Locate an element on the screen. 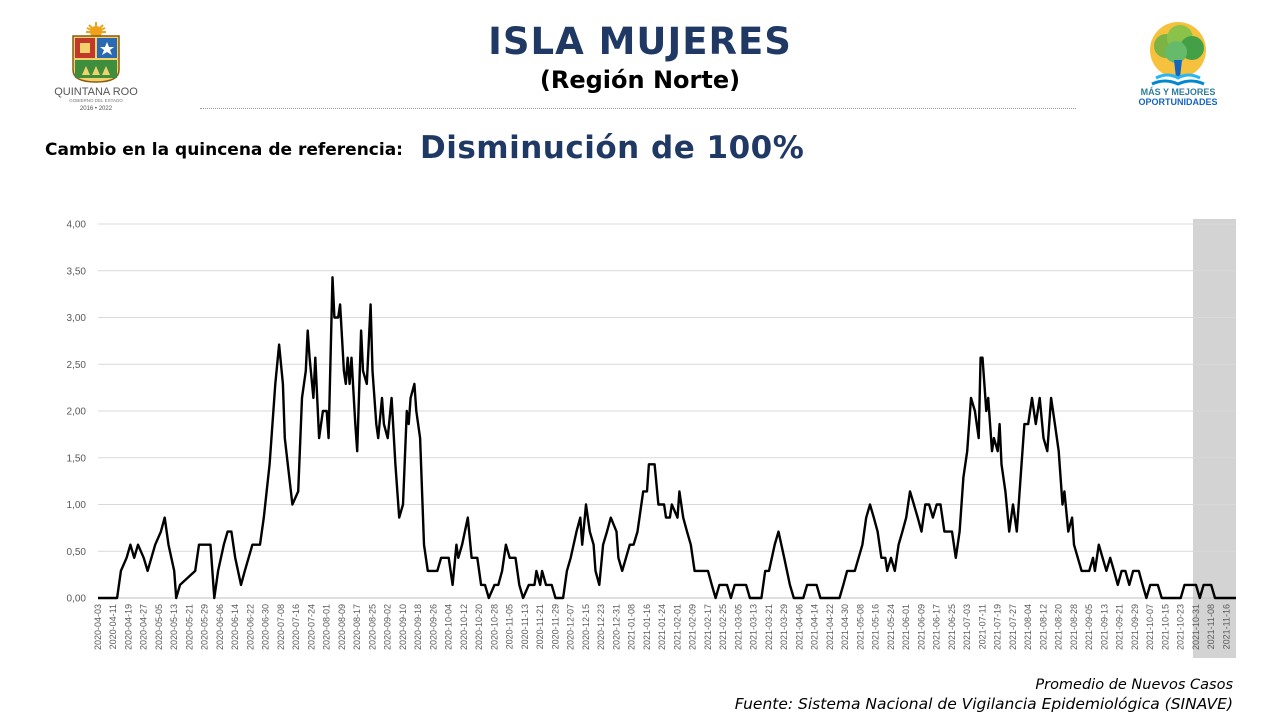 The width and height of the screenshot is (1280, 720). x-tick-label: 2021-09-05 is located at coordinates (1089, 627).